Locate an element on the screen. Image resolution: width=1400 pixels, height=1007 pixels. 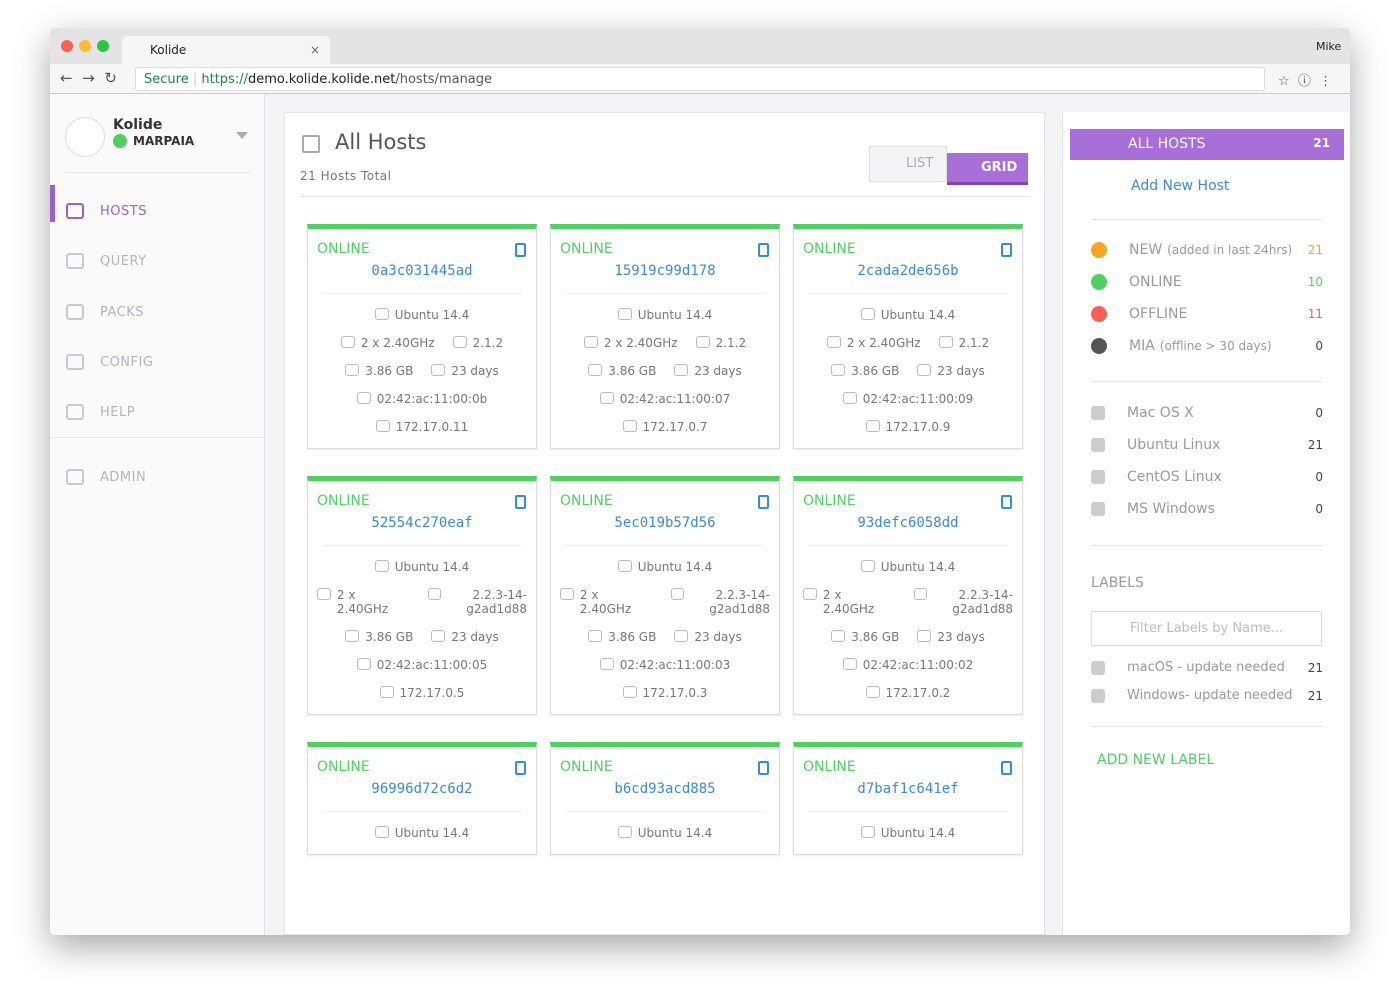
host-cpu: 2 x 2.40GHz is located at coordinates (883, 343).